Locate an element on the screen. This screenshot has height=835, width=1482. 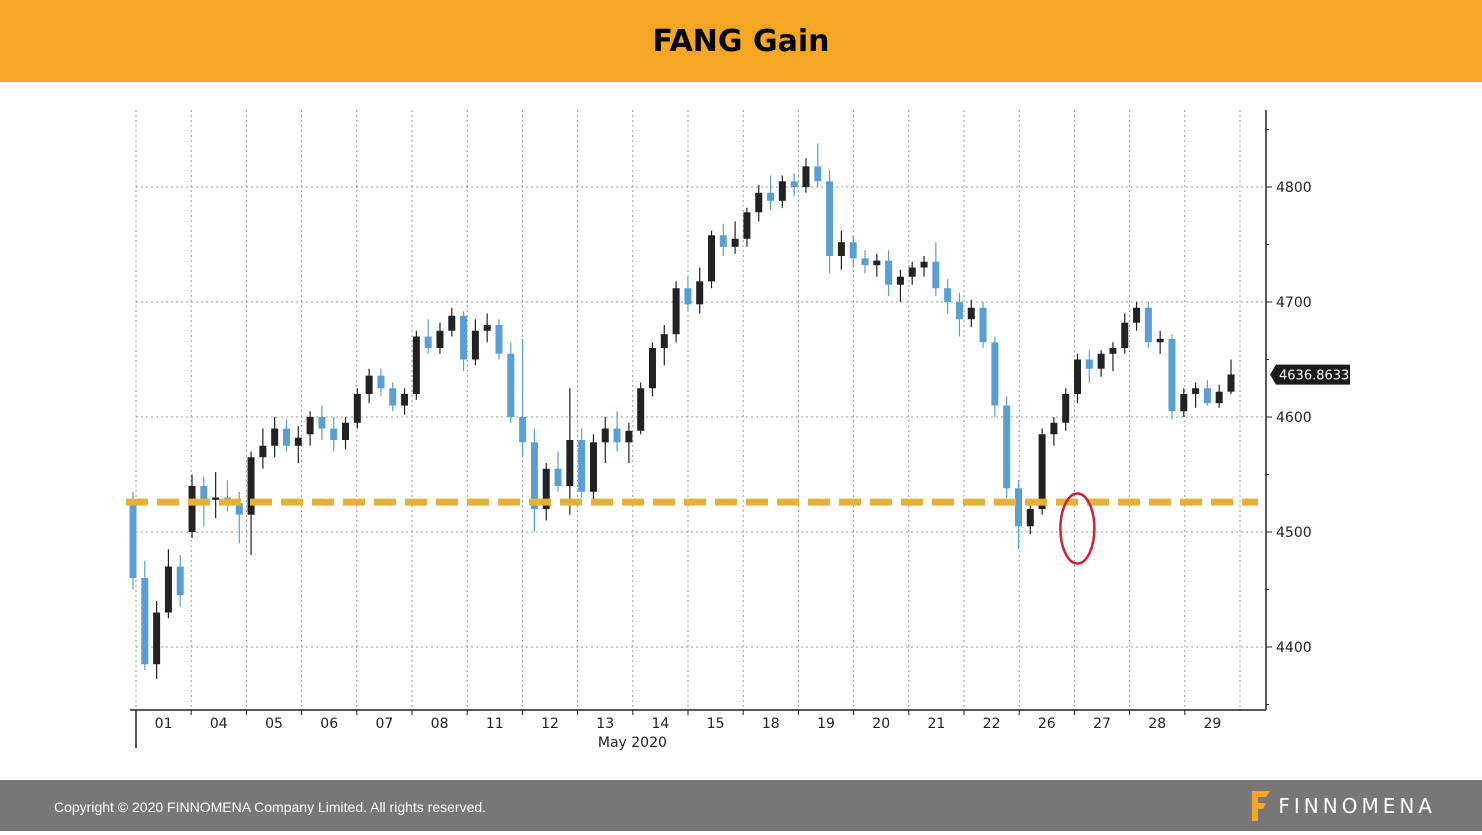
x-tick-label: 18 is located at coordinates (771, 724).